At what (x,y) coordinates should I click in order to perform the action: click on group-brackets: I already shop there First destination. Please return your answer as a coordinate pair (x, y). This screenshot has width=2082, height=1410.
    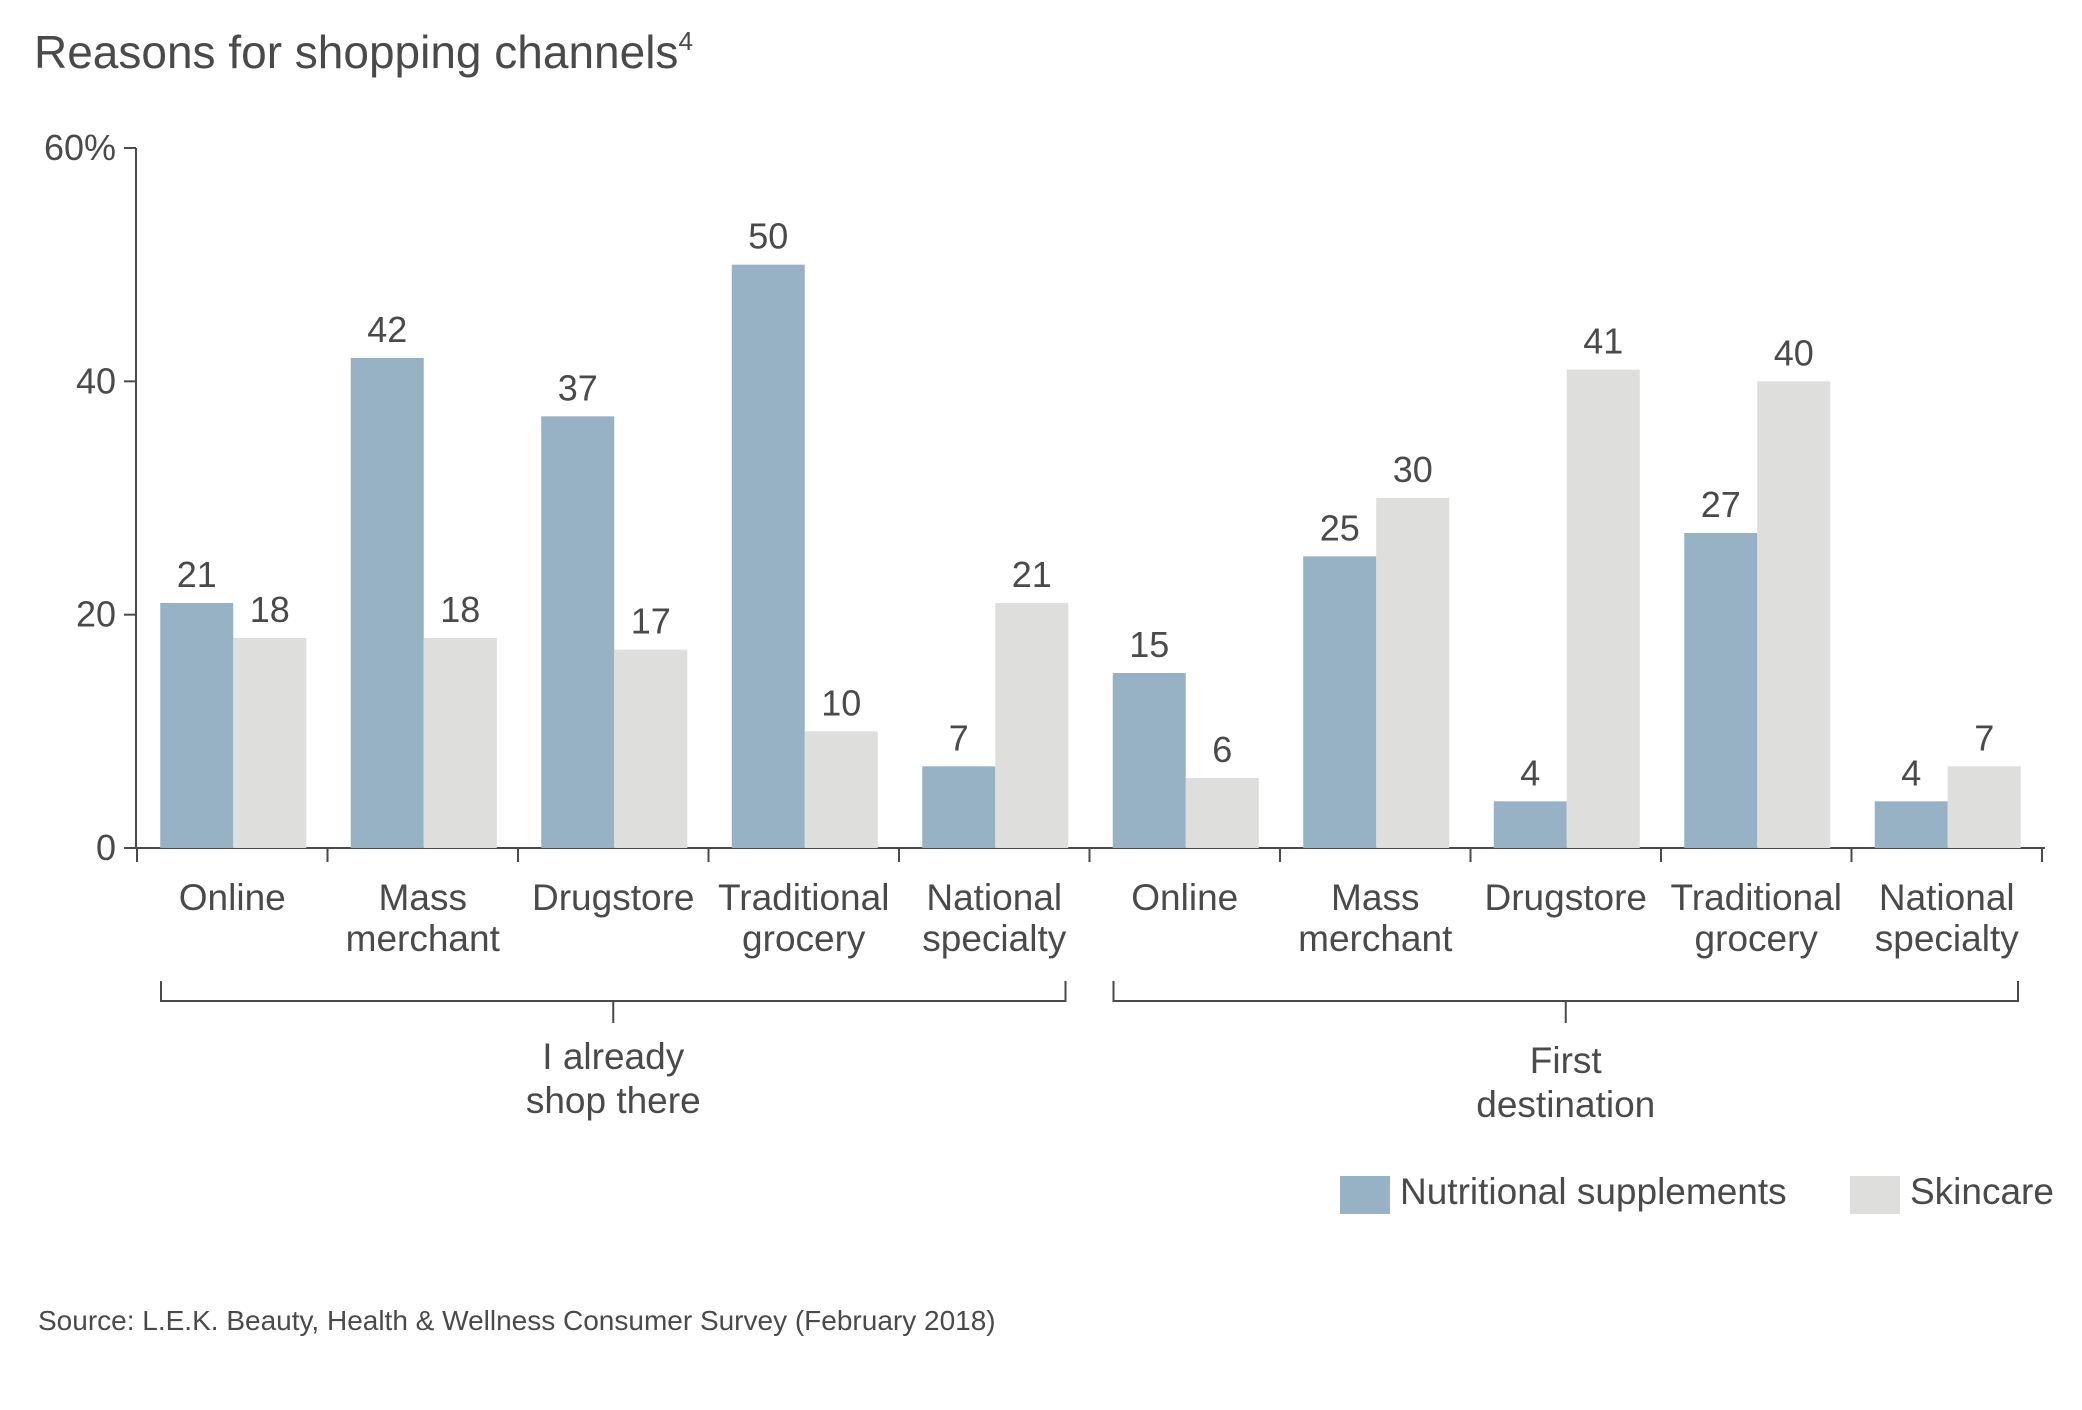
    Looking at the image, I should click on (1089, 1053).